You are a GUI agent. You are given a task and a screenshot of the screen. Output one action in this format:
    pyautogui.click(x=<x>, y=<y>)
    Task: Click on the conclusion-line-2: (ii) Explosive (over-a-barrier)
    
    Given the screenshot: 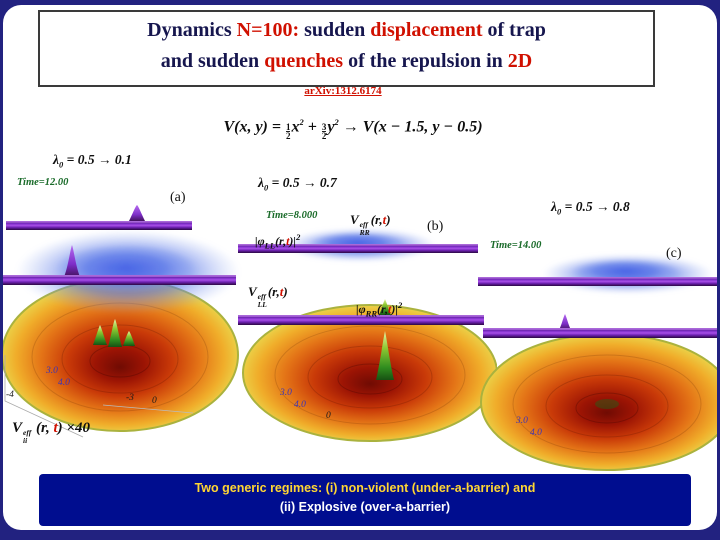 What is the action you would take?
    pyautogui.click(x=365, y=507)
    